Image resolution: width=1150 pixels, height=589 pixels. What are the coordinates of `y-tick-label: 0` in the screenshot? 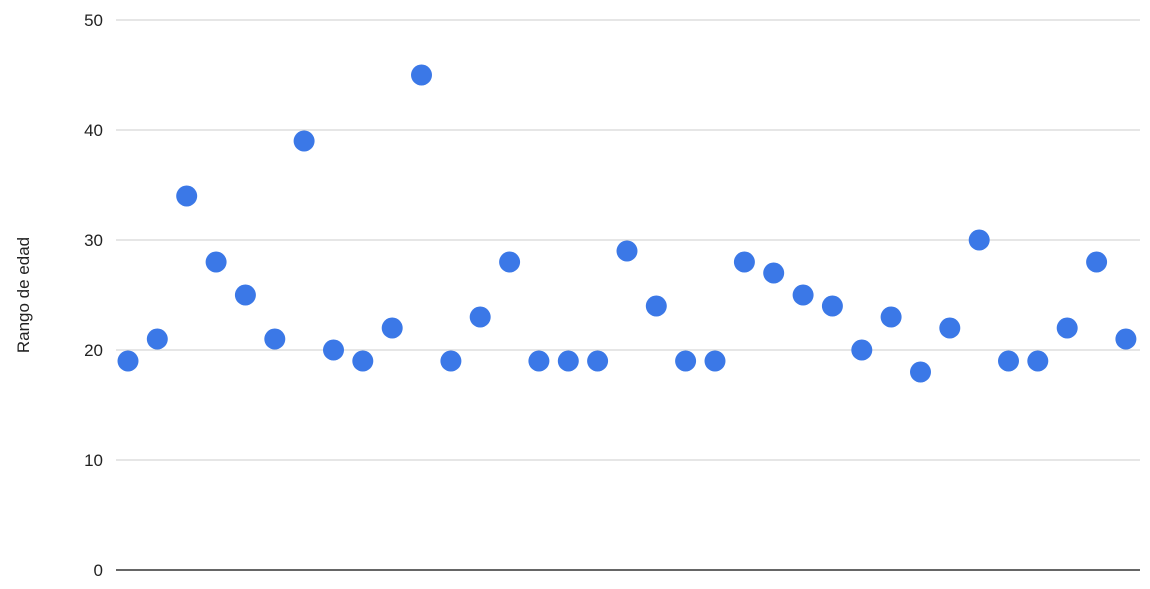 It's located at (98, 570).